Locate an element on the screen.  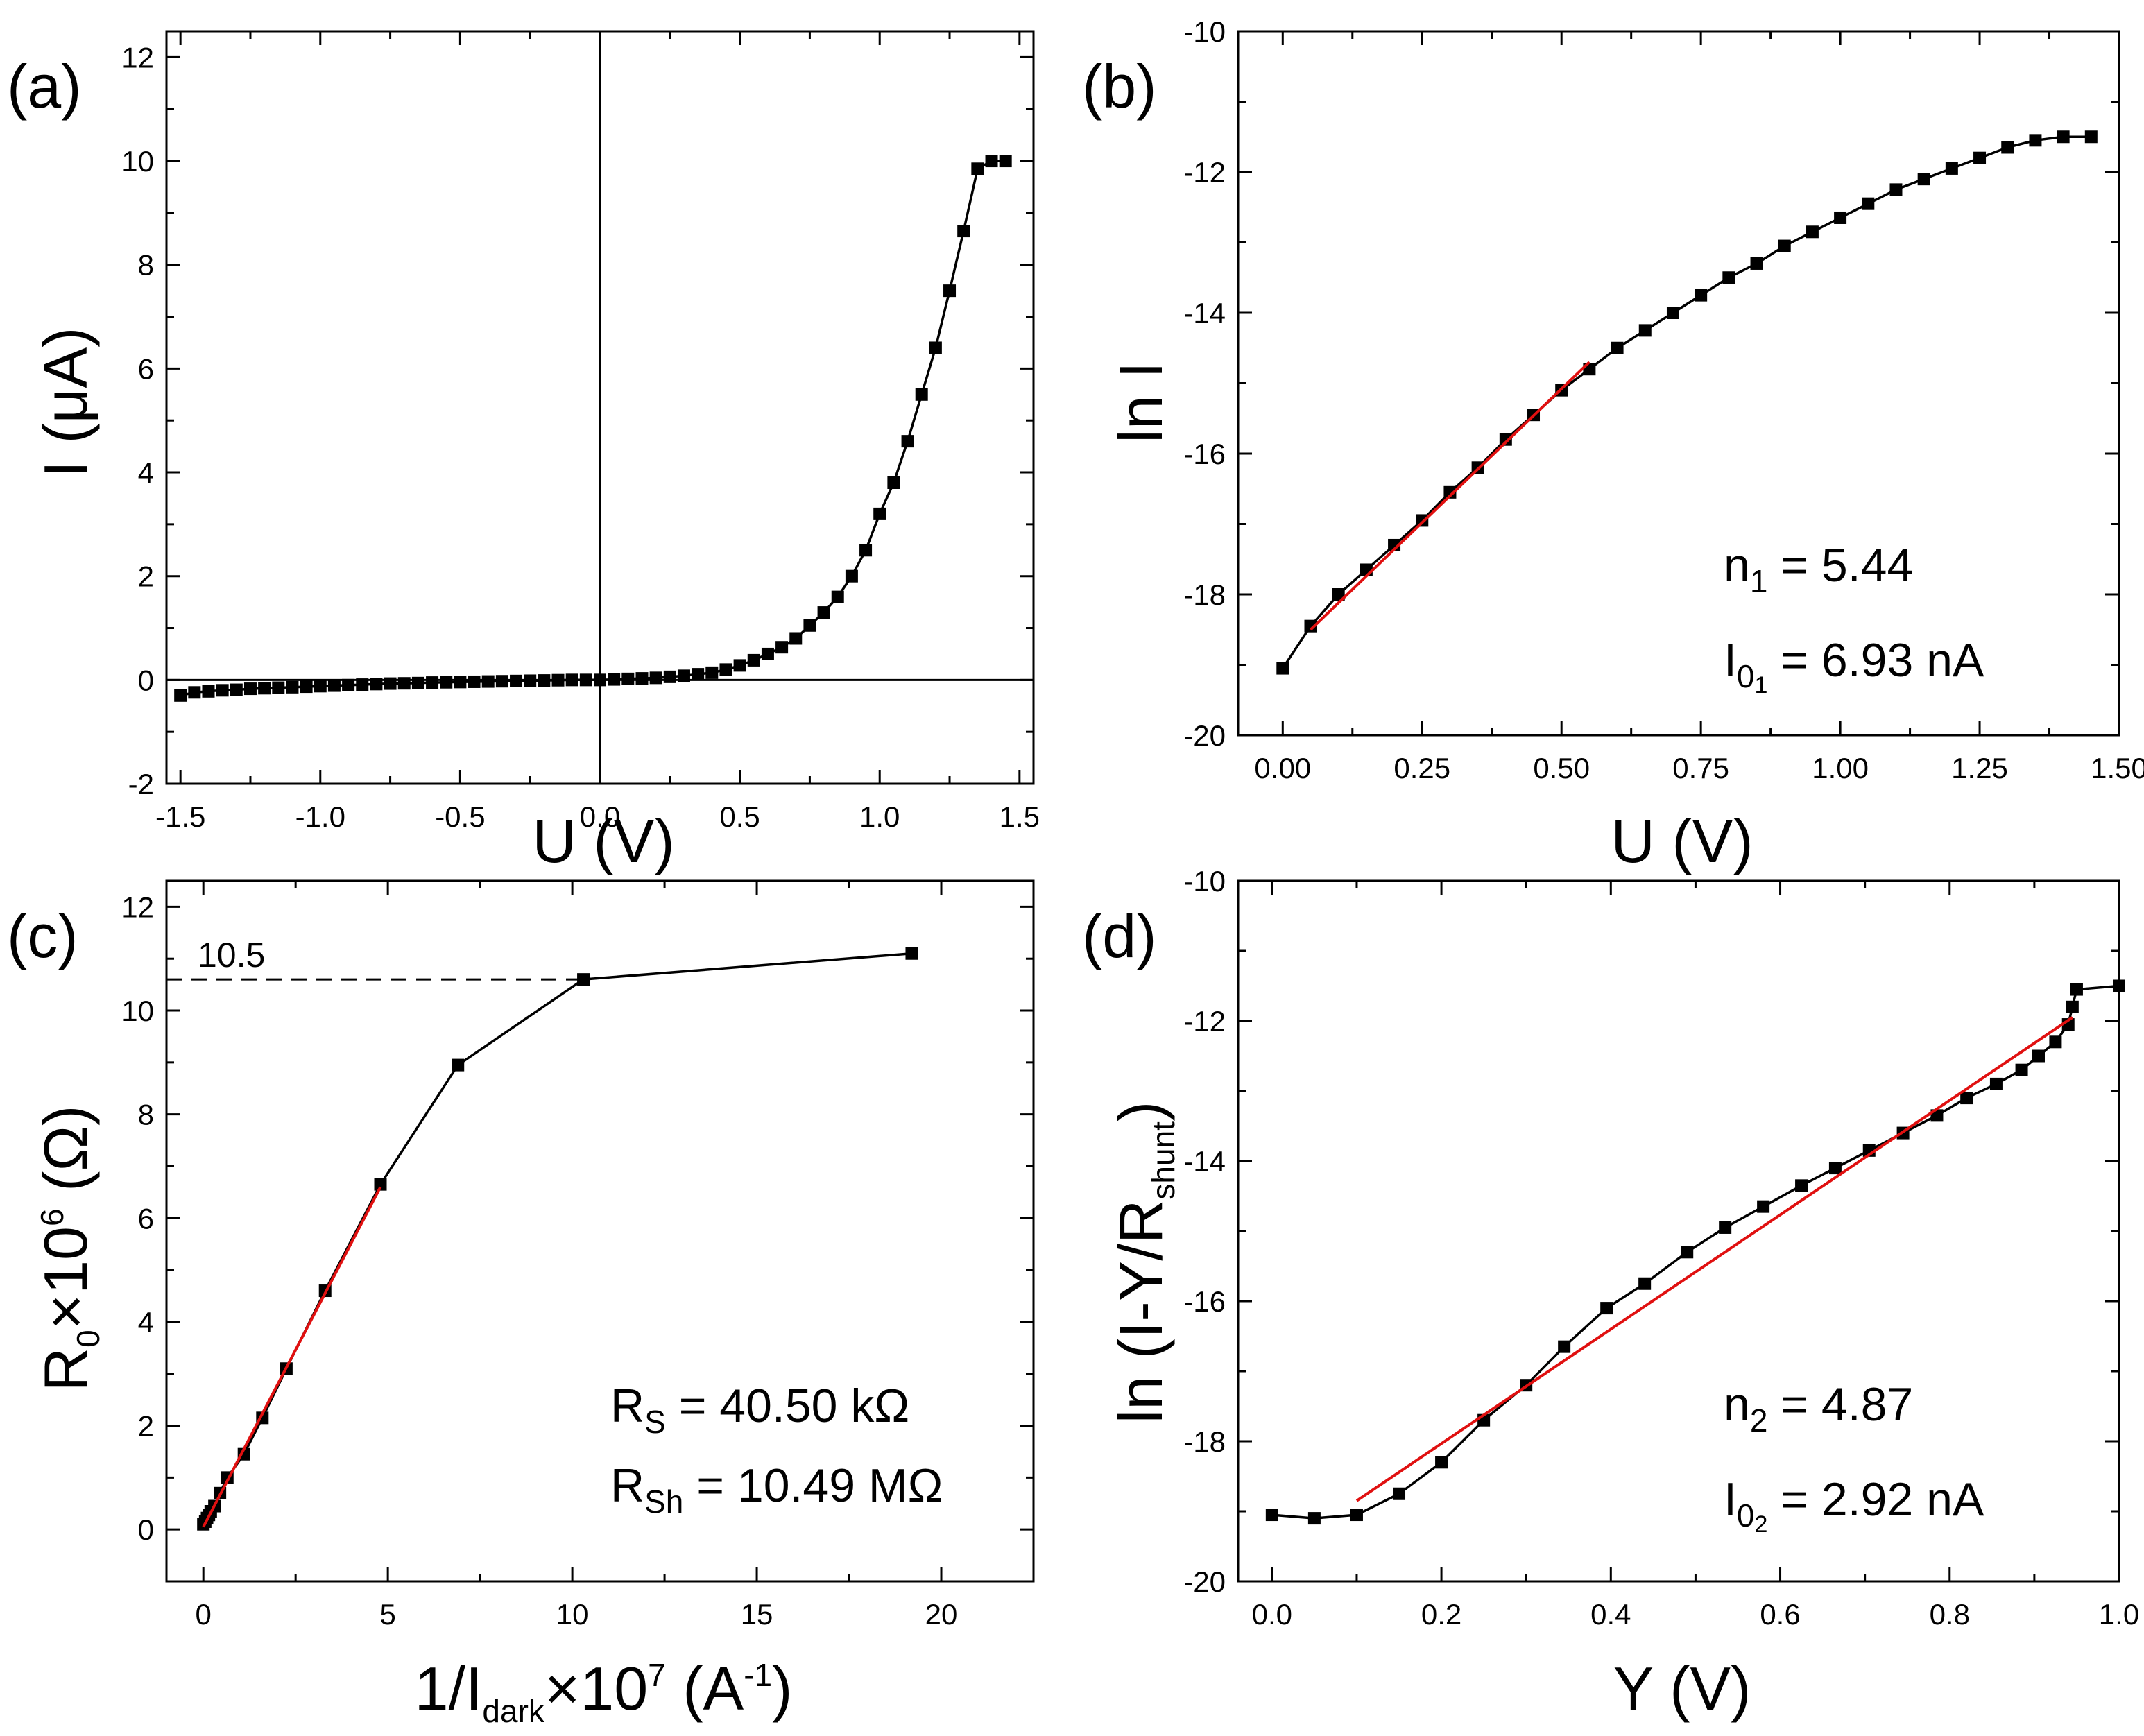
panel-b-x-tick-label: 0.75 is located at coordinates (1700, 768).